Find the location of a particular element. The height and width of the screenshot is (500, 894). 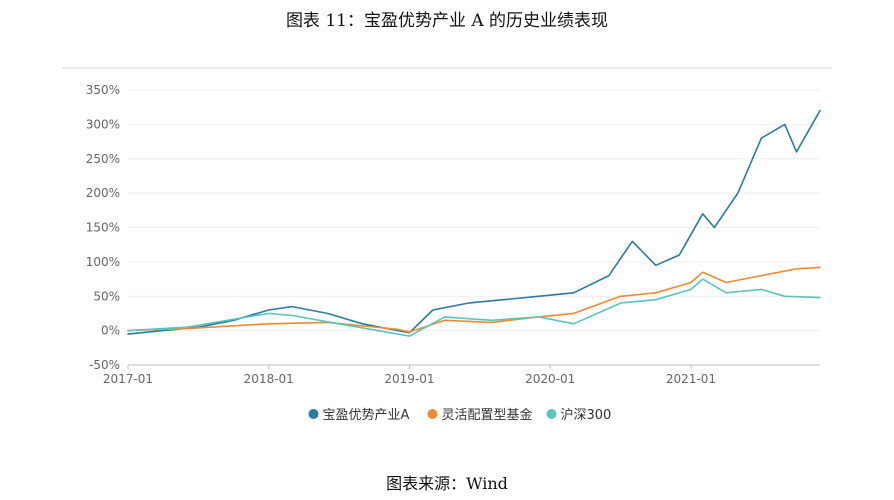

x-axis-ticks: 2017-01 2018-01 2019-01 2020-01 2021-01 is located at coordinates (409, 375).